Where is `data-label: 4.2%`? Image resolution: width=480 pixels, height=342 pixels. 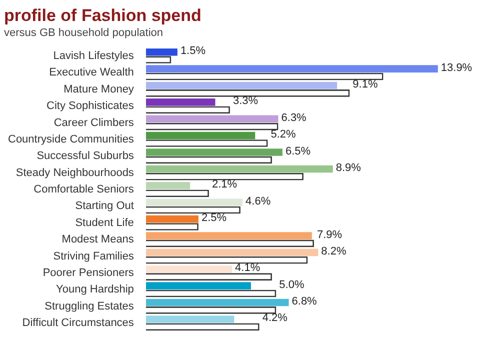 data-label: 4.2% is located at coordinates (275, 318).